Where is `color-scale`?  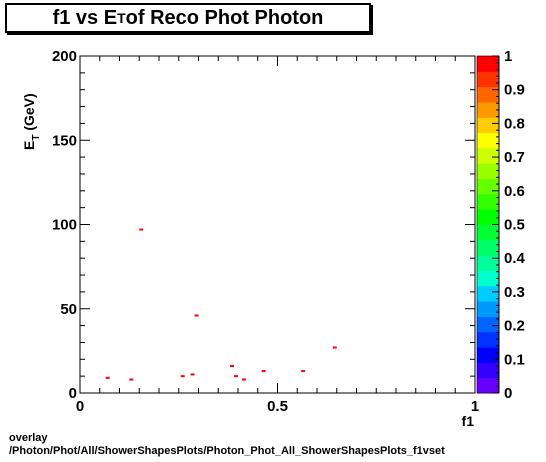
color-scale is located at coordinates (488, 224).